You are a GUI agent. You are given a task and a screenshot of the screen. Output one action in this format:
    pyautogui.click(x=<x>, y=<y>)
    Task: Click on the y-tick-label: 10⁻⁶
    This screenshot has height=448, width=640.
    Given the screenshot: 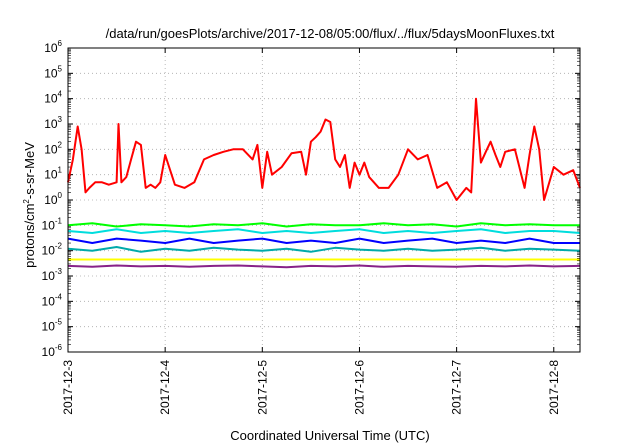 What is the action you would take?
    pyautogui.click(x=52, y=351)
    